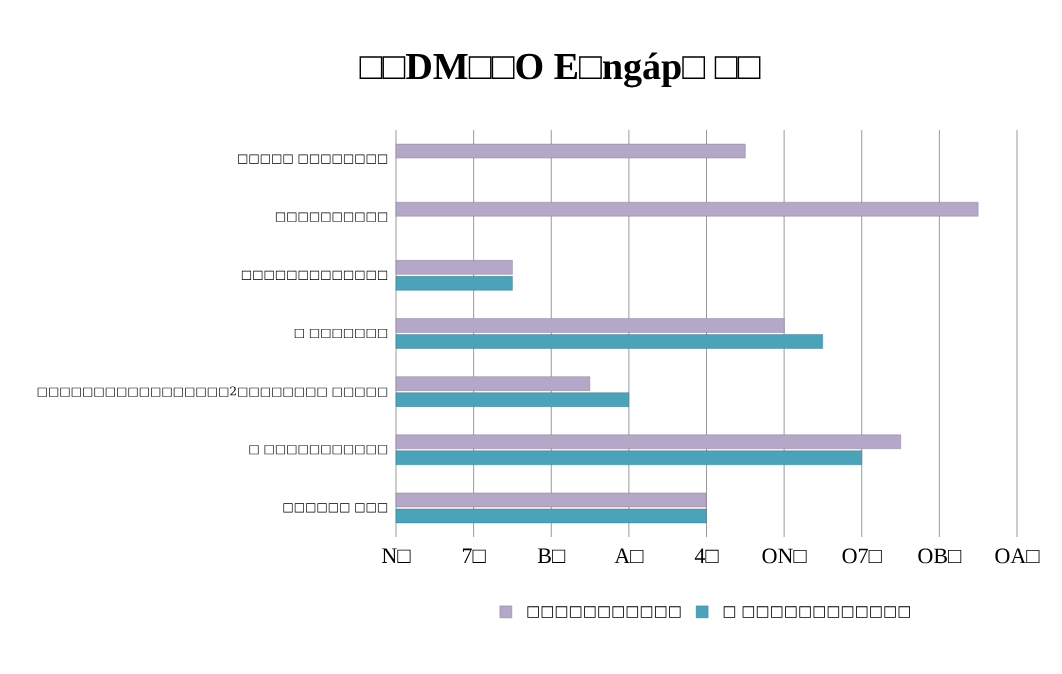 This screenshot has width=1062, height=674. I want to click on y-tick-label: □□□□□□□□□□, so click(331, 217).